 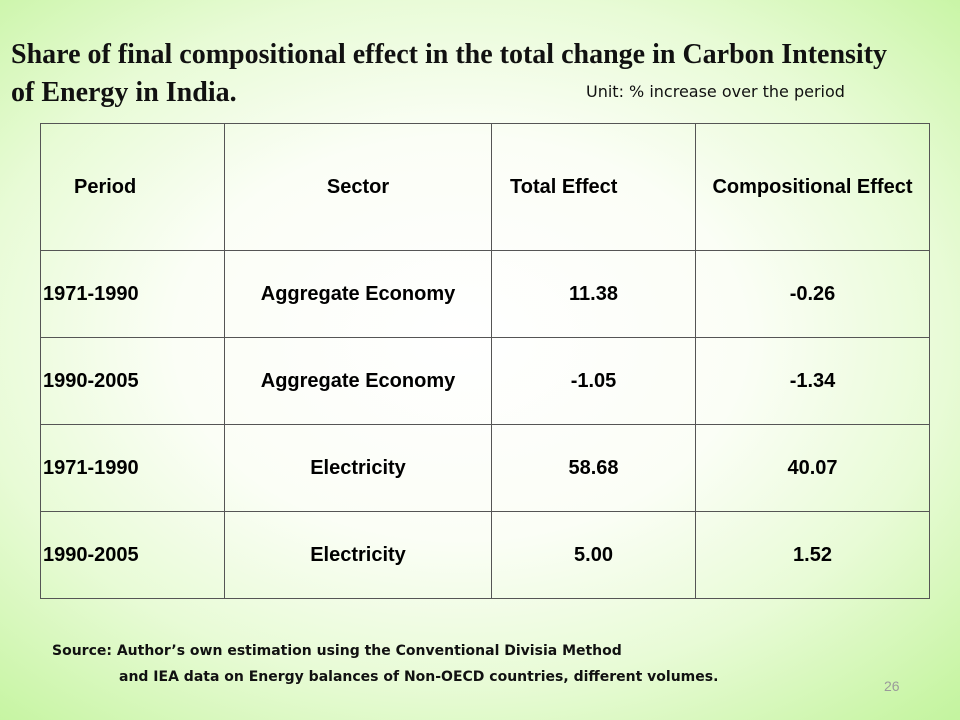 What do you see at coordinates (715, 91) in the screenshot?
I see `unit-label: Unit: % increase over the period` at bounding box center [715, 91].